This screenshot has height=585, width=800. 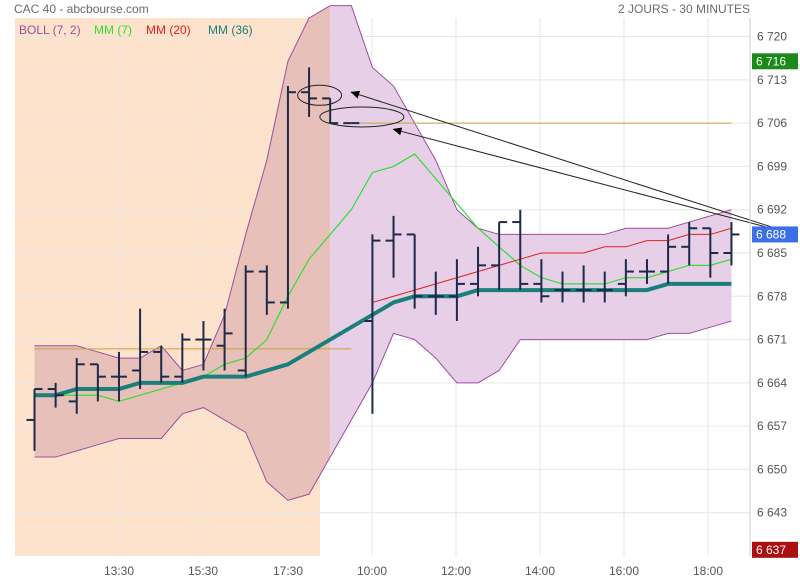 I want to click on price-tag-label: 6 716, so click(x=771, y=61).